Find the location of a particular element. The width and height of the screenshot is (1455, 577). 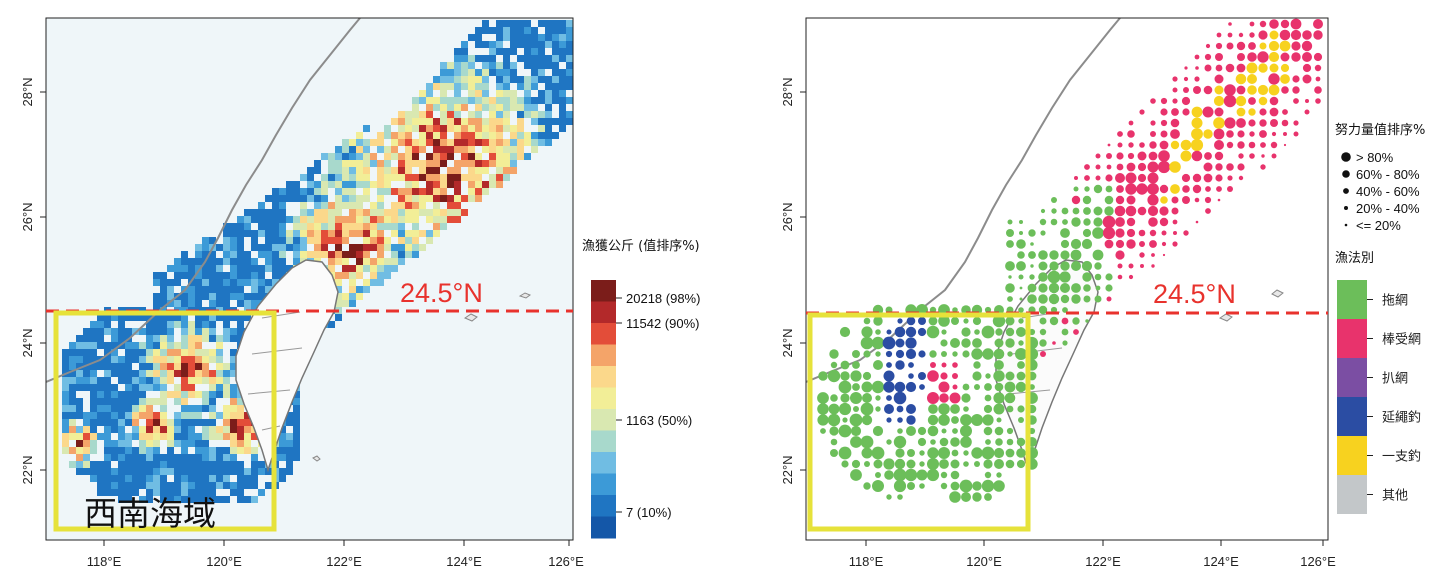

right-small-islands is located at coordinates (1251, 305).